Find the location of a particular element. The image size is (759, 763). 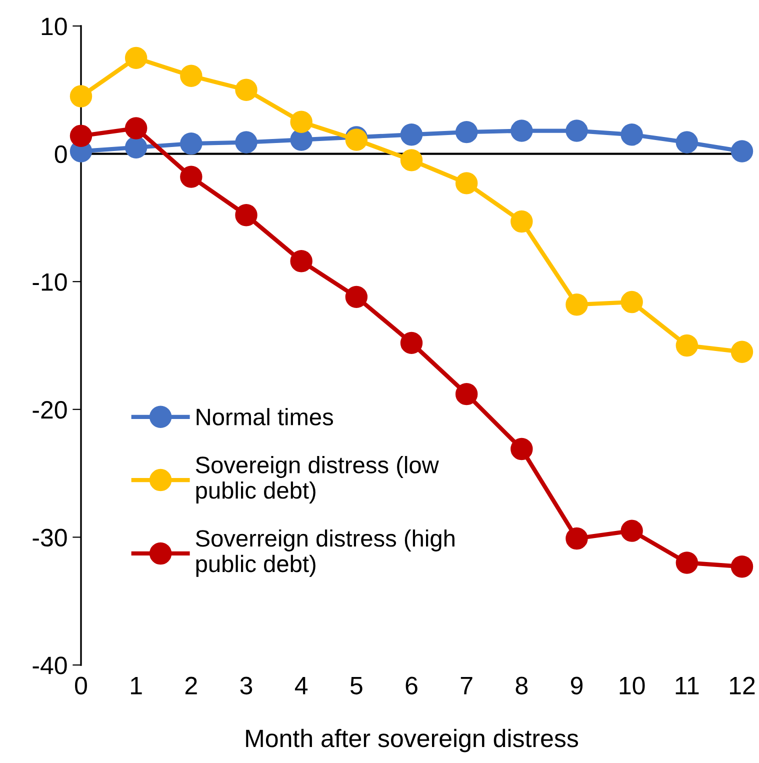

x-tick-label: 7 is located at coordinates (466, 685).